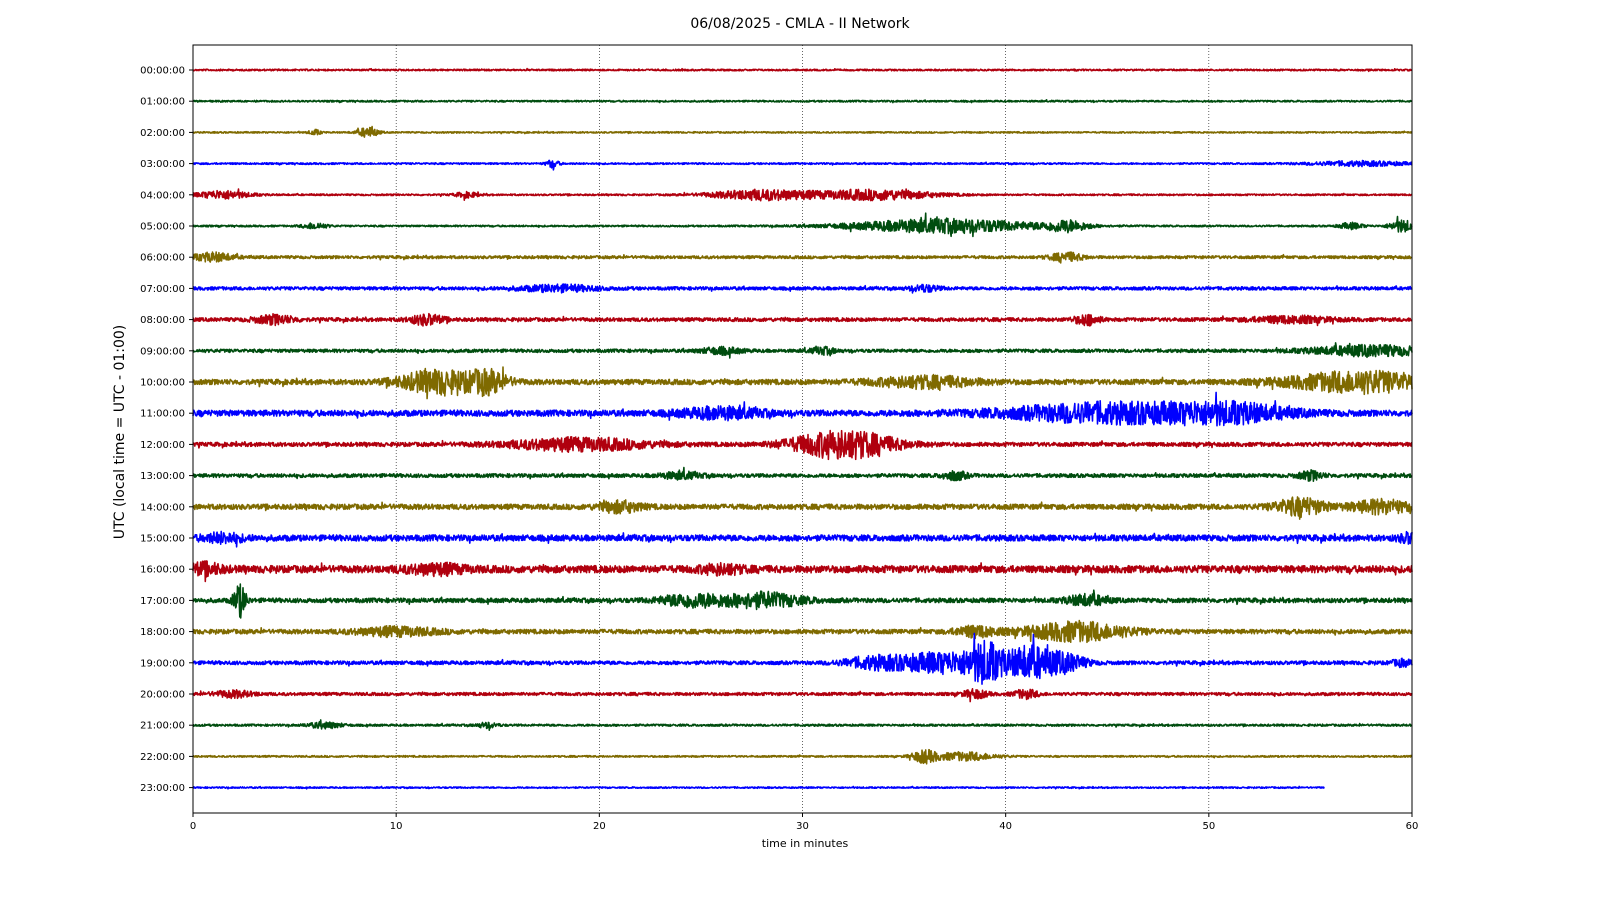  Describe the element at coordinates (396, 826) in the screenshot. I see `x-tick-label: 10` at that location.